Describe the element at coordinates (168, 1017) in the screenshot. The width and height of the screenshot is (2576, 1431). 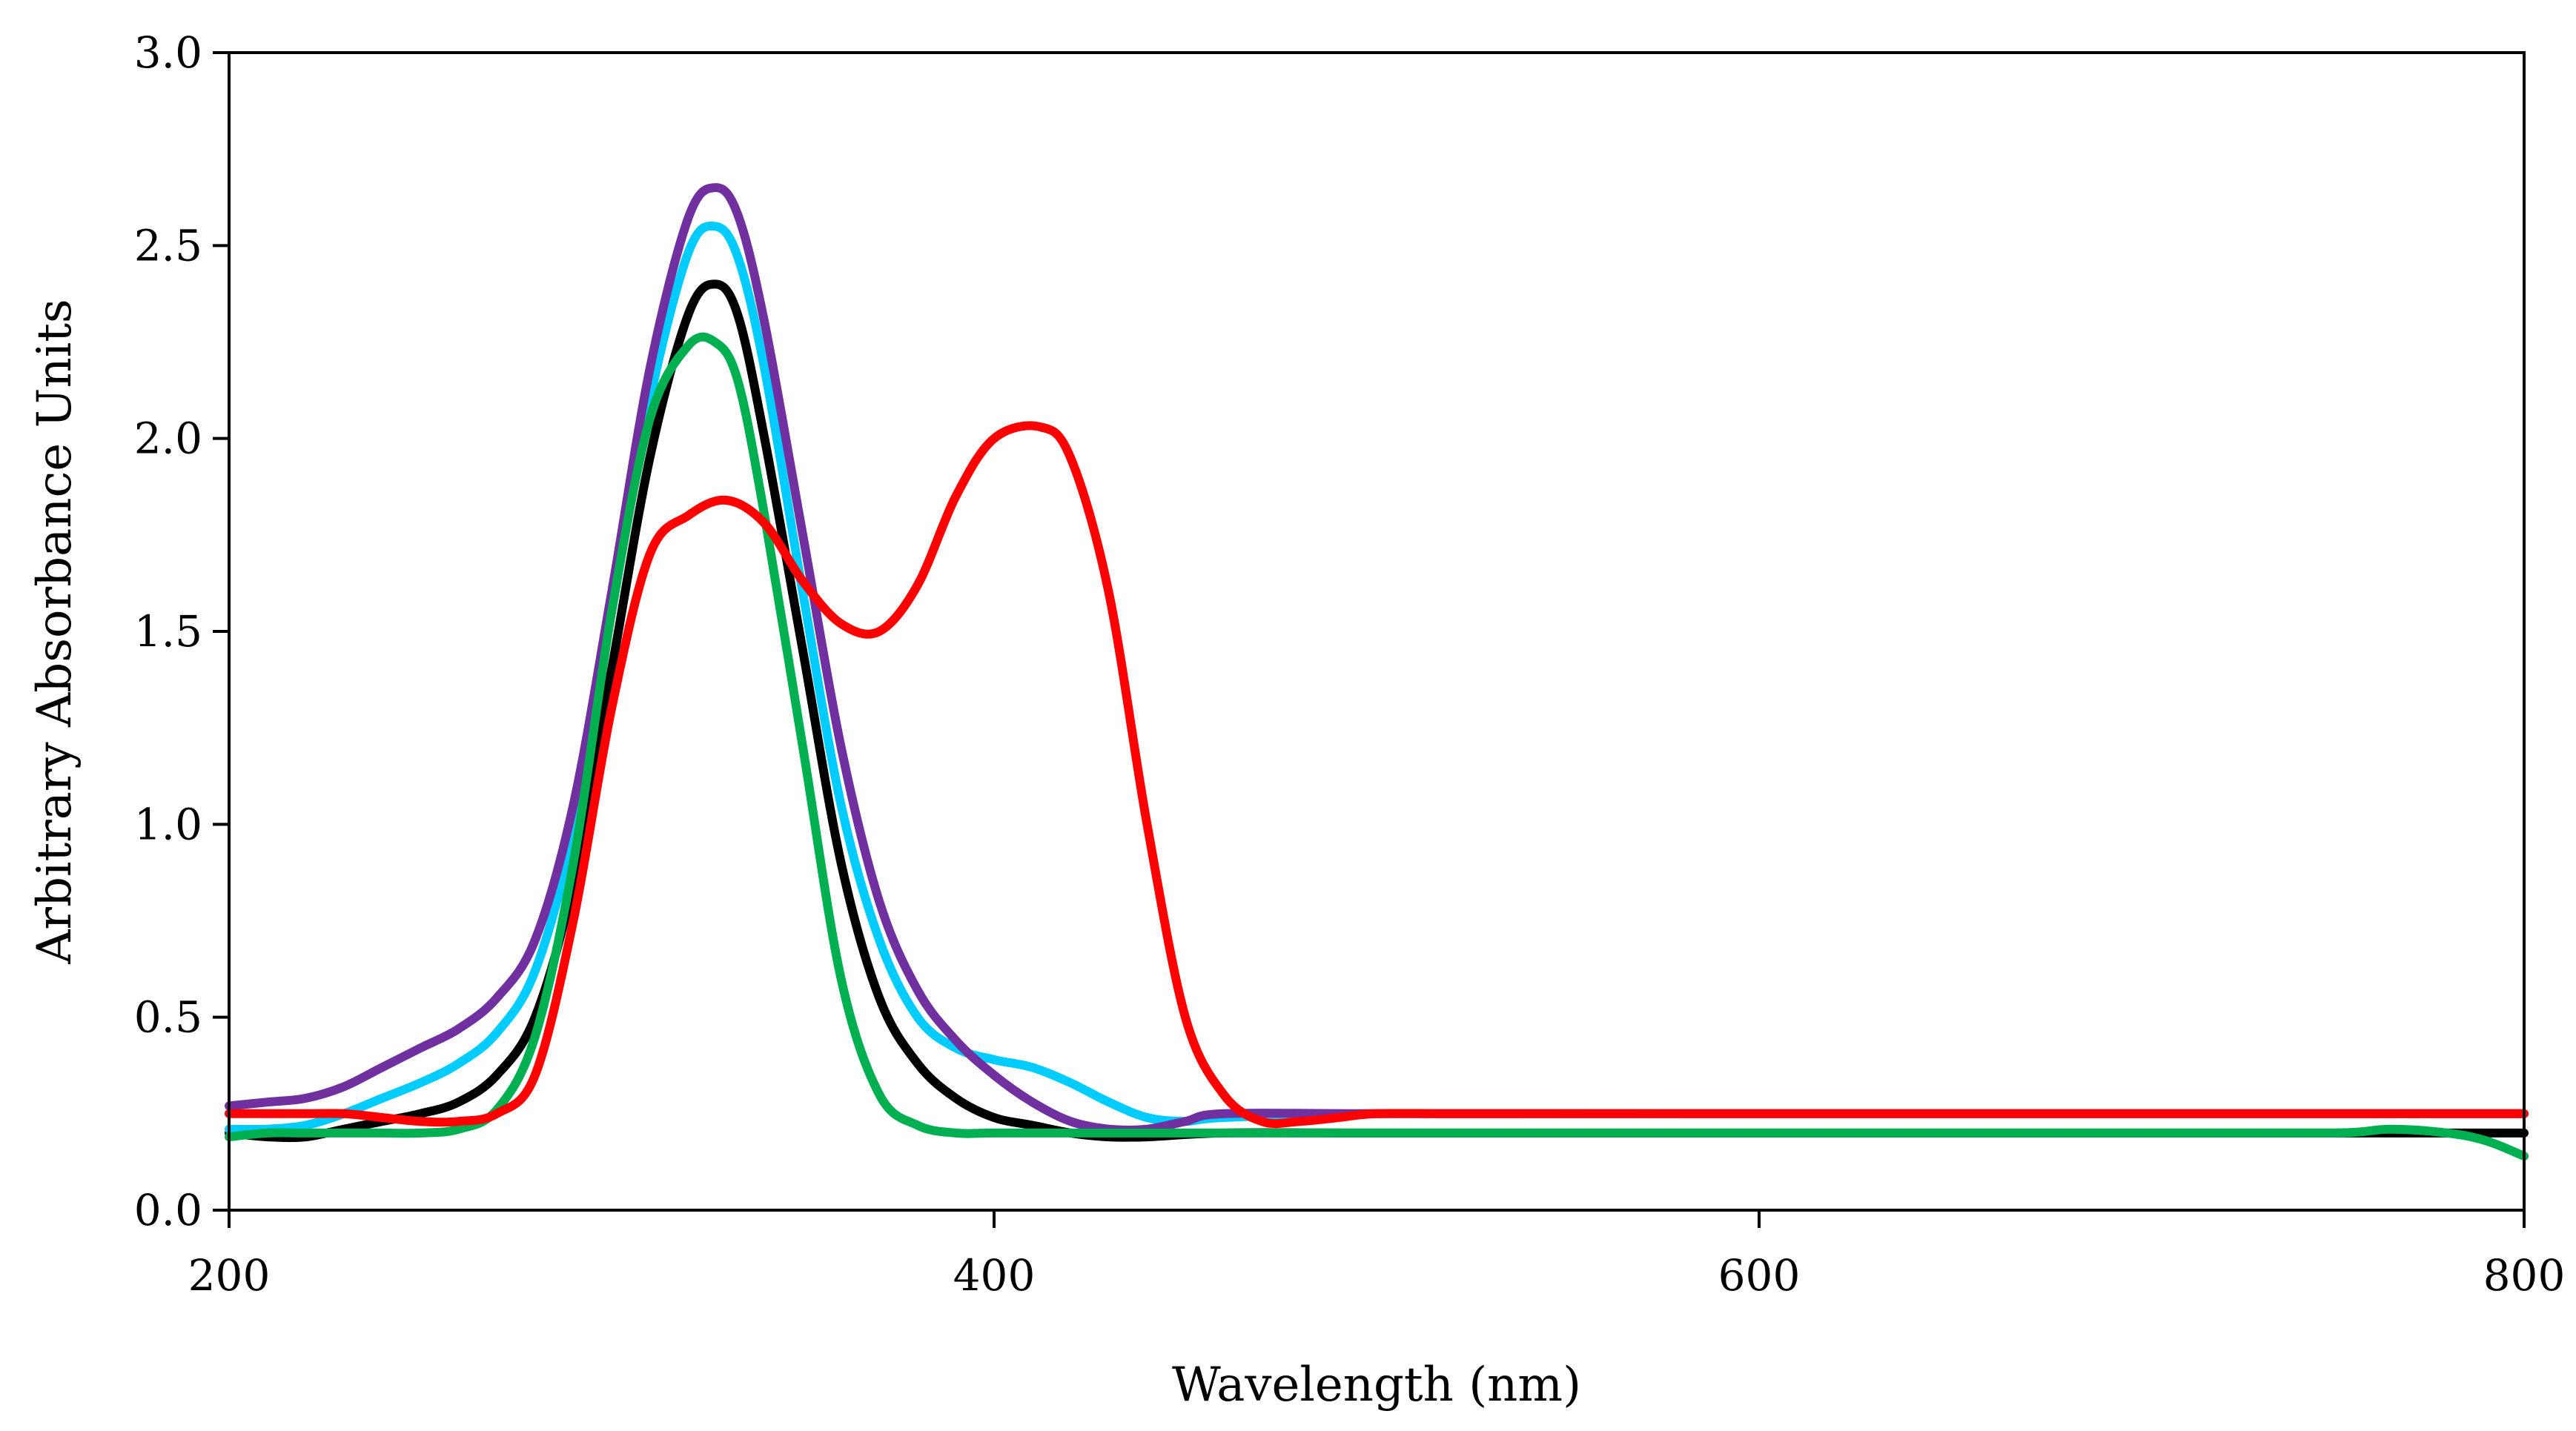
I see `y-tick-label: 0.5` at that location.